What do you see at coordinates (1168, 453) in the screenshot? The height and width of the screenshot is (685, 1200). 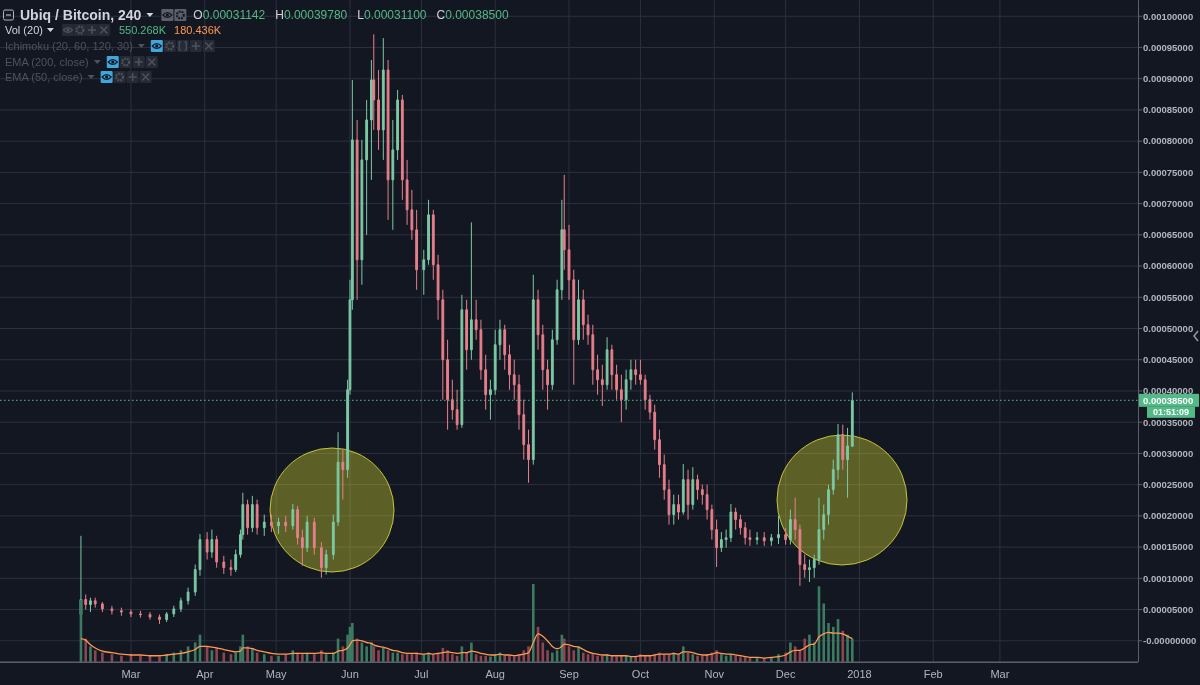 I see `y-tick-label: 0.00030000` at bounding box center [1168, 453].